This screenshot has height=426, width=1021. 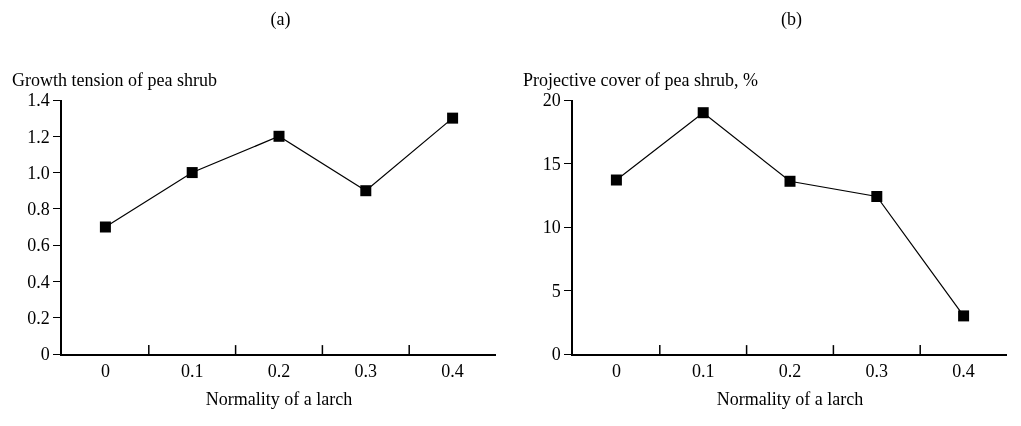 I want to click on y-tick-label: 5, so click(x=556, y=290).